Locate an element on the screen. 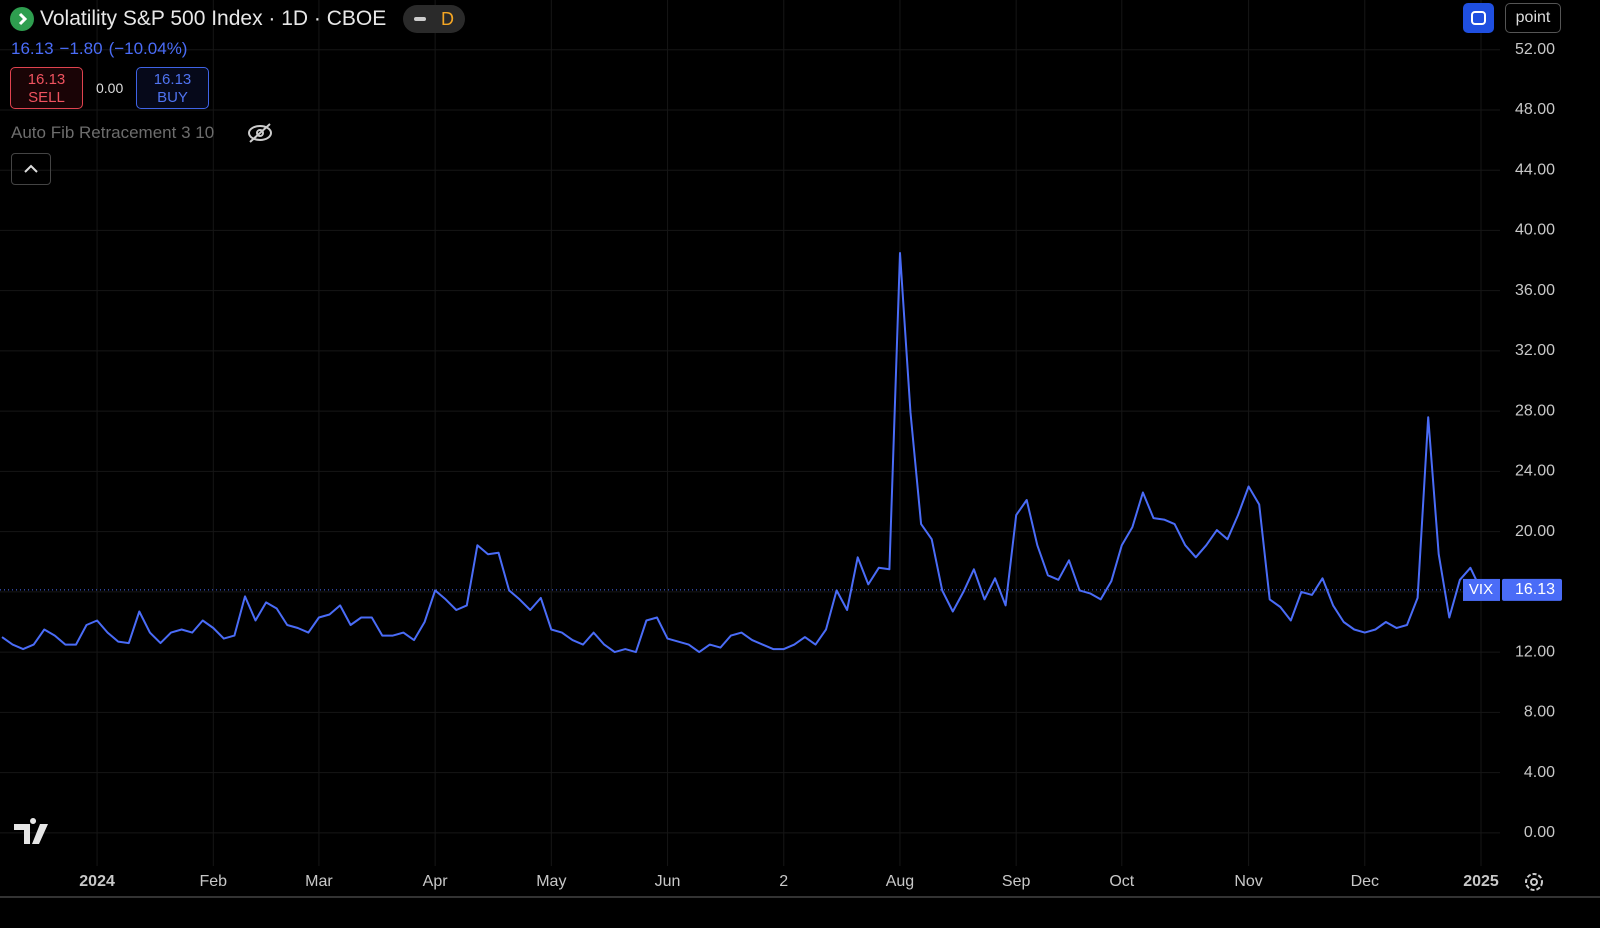 The width and height of the screenshot is (1600, 928). gear-outer is located at coordinates (1534, 882).